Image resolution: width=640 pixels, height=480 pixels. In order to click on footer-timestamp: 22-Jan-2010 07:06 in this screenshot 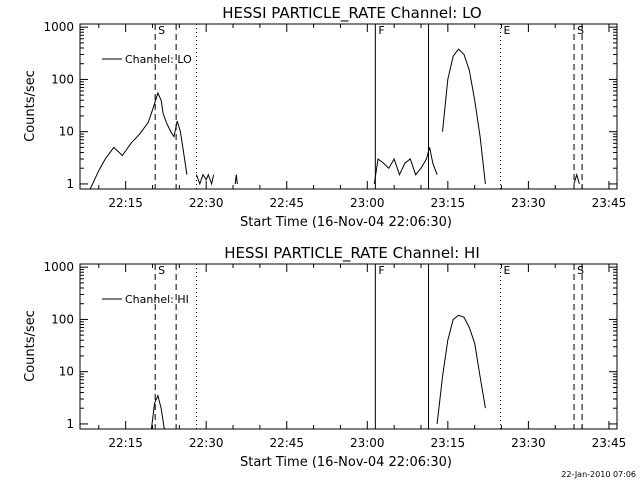, I will do `click(598, 474)`.